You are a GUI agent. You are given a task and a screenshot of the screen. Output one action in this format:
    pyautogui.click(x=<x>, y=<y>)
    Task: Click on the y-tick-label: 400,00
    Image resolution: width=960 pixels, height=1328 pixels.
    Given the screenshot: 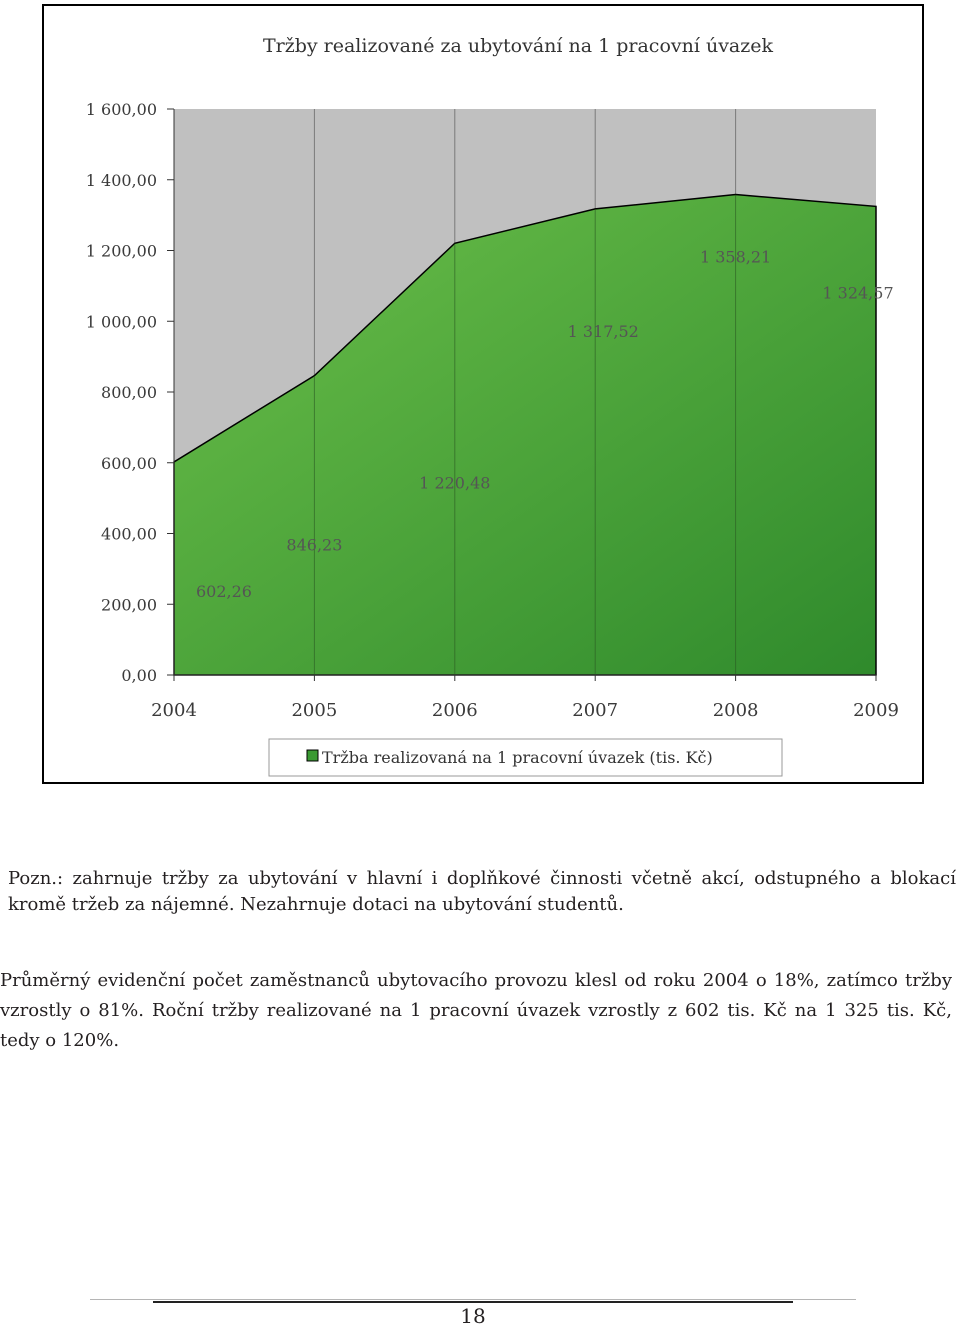 What is the action you would take?
    pyautogui.click(x=129, y=534)
    